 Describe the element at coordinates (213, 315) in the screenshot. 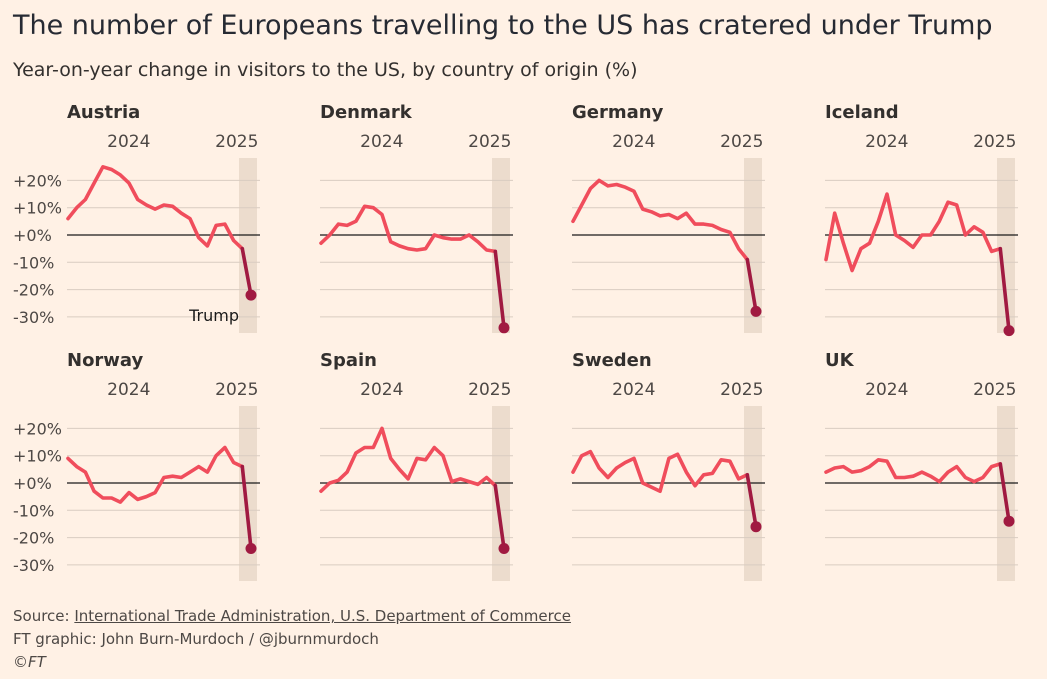

I see `trump-annotation: Trump` at that location.